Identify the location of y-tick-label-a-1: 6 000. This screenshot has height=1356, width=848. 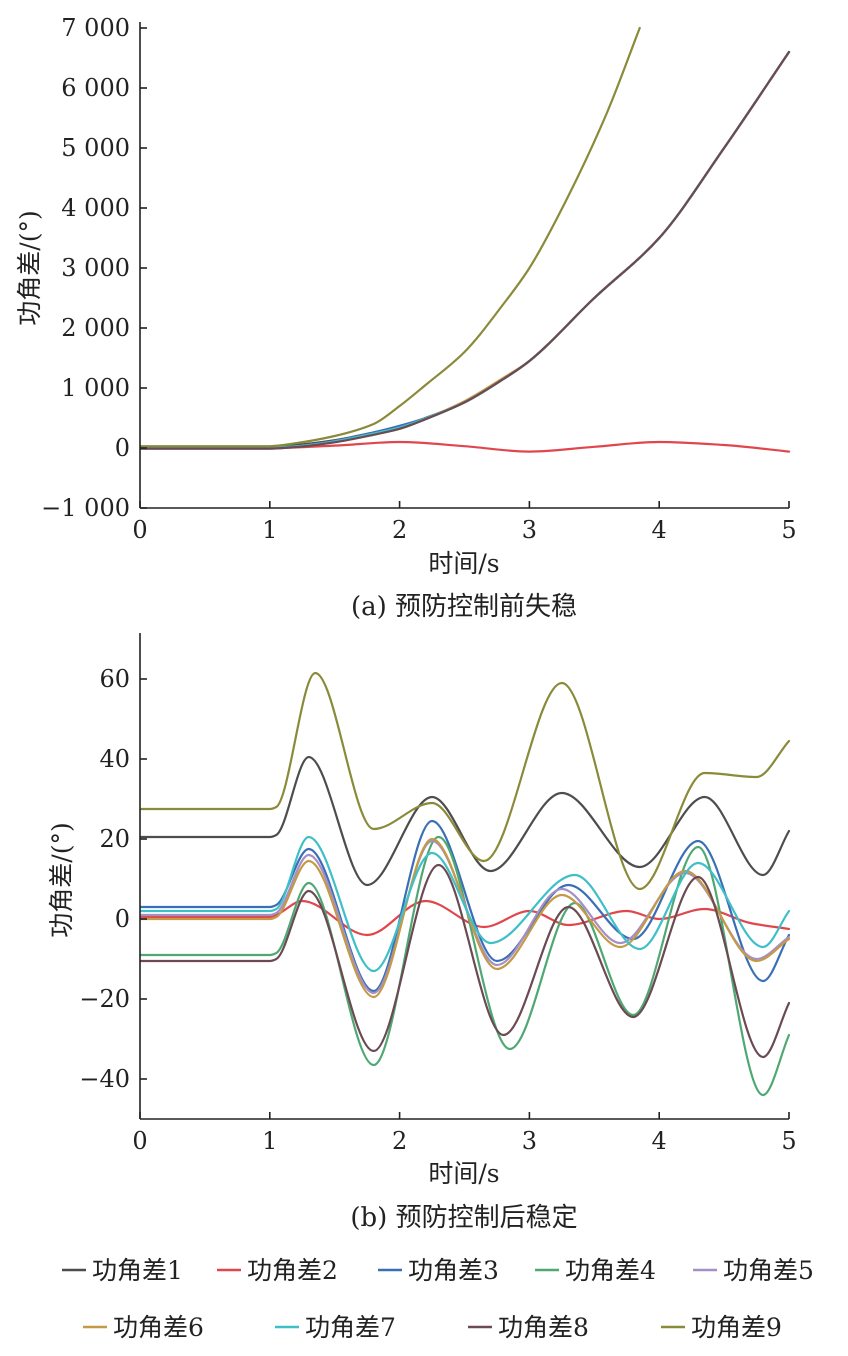
(95, 88).